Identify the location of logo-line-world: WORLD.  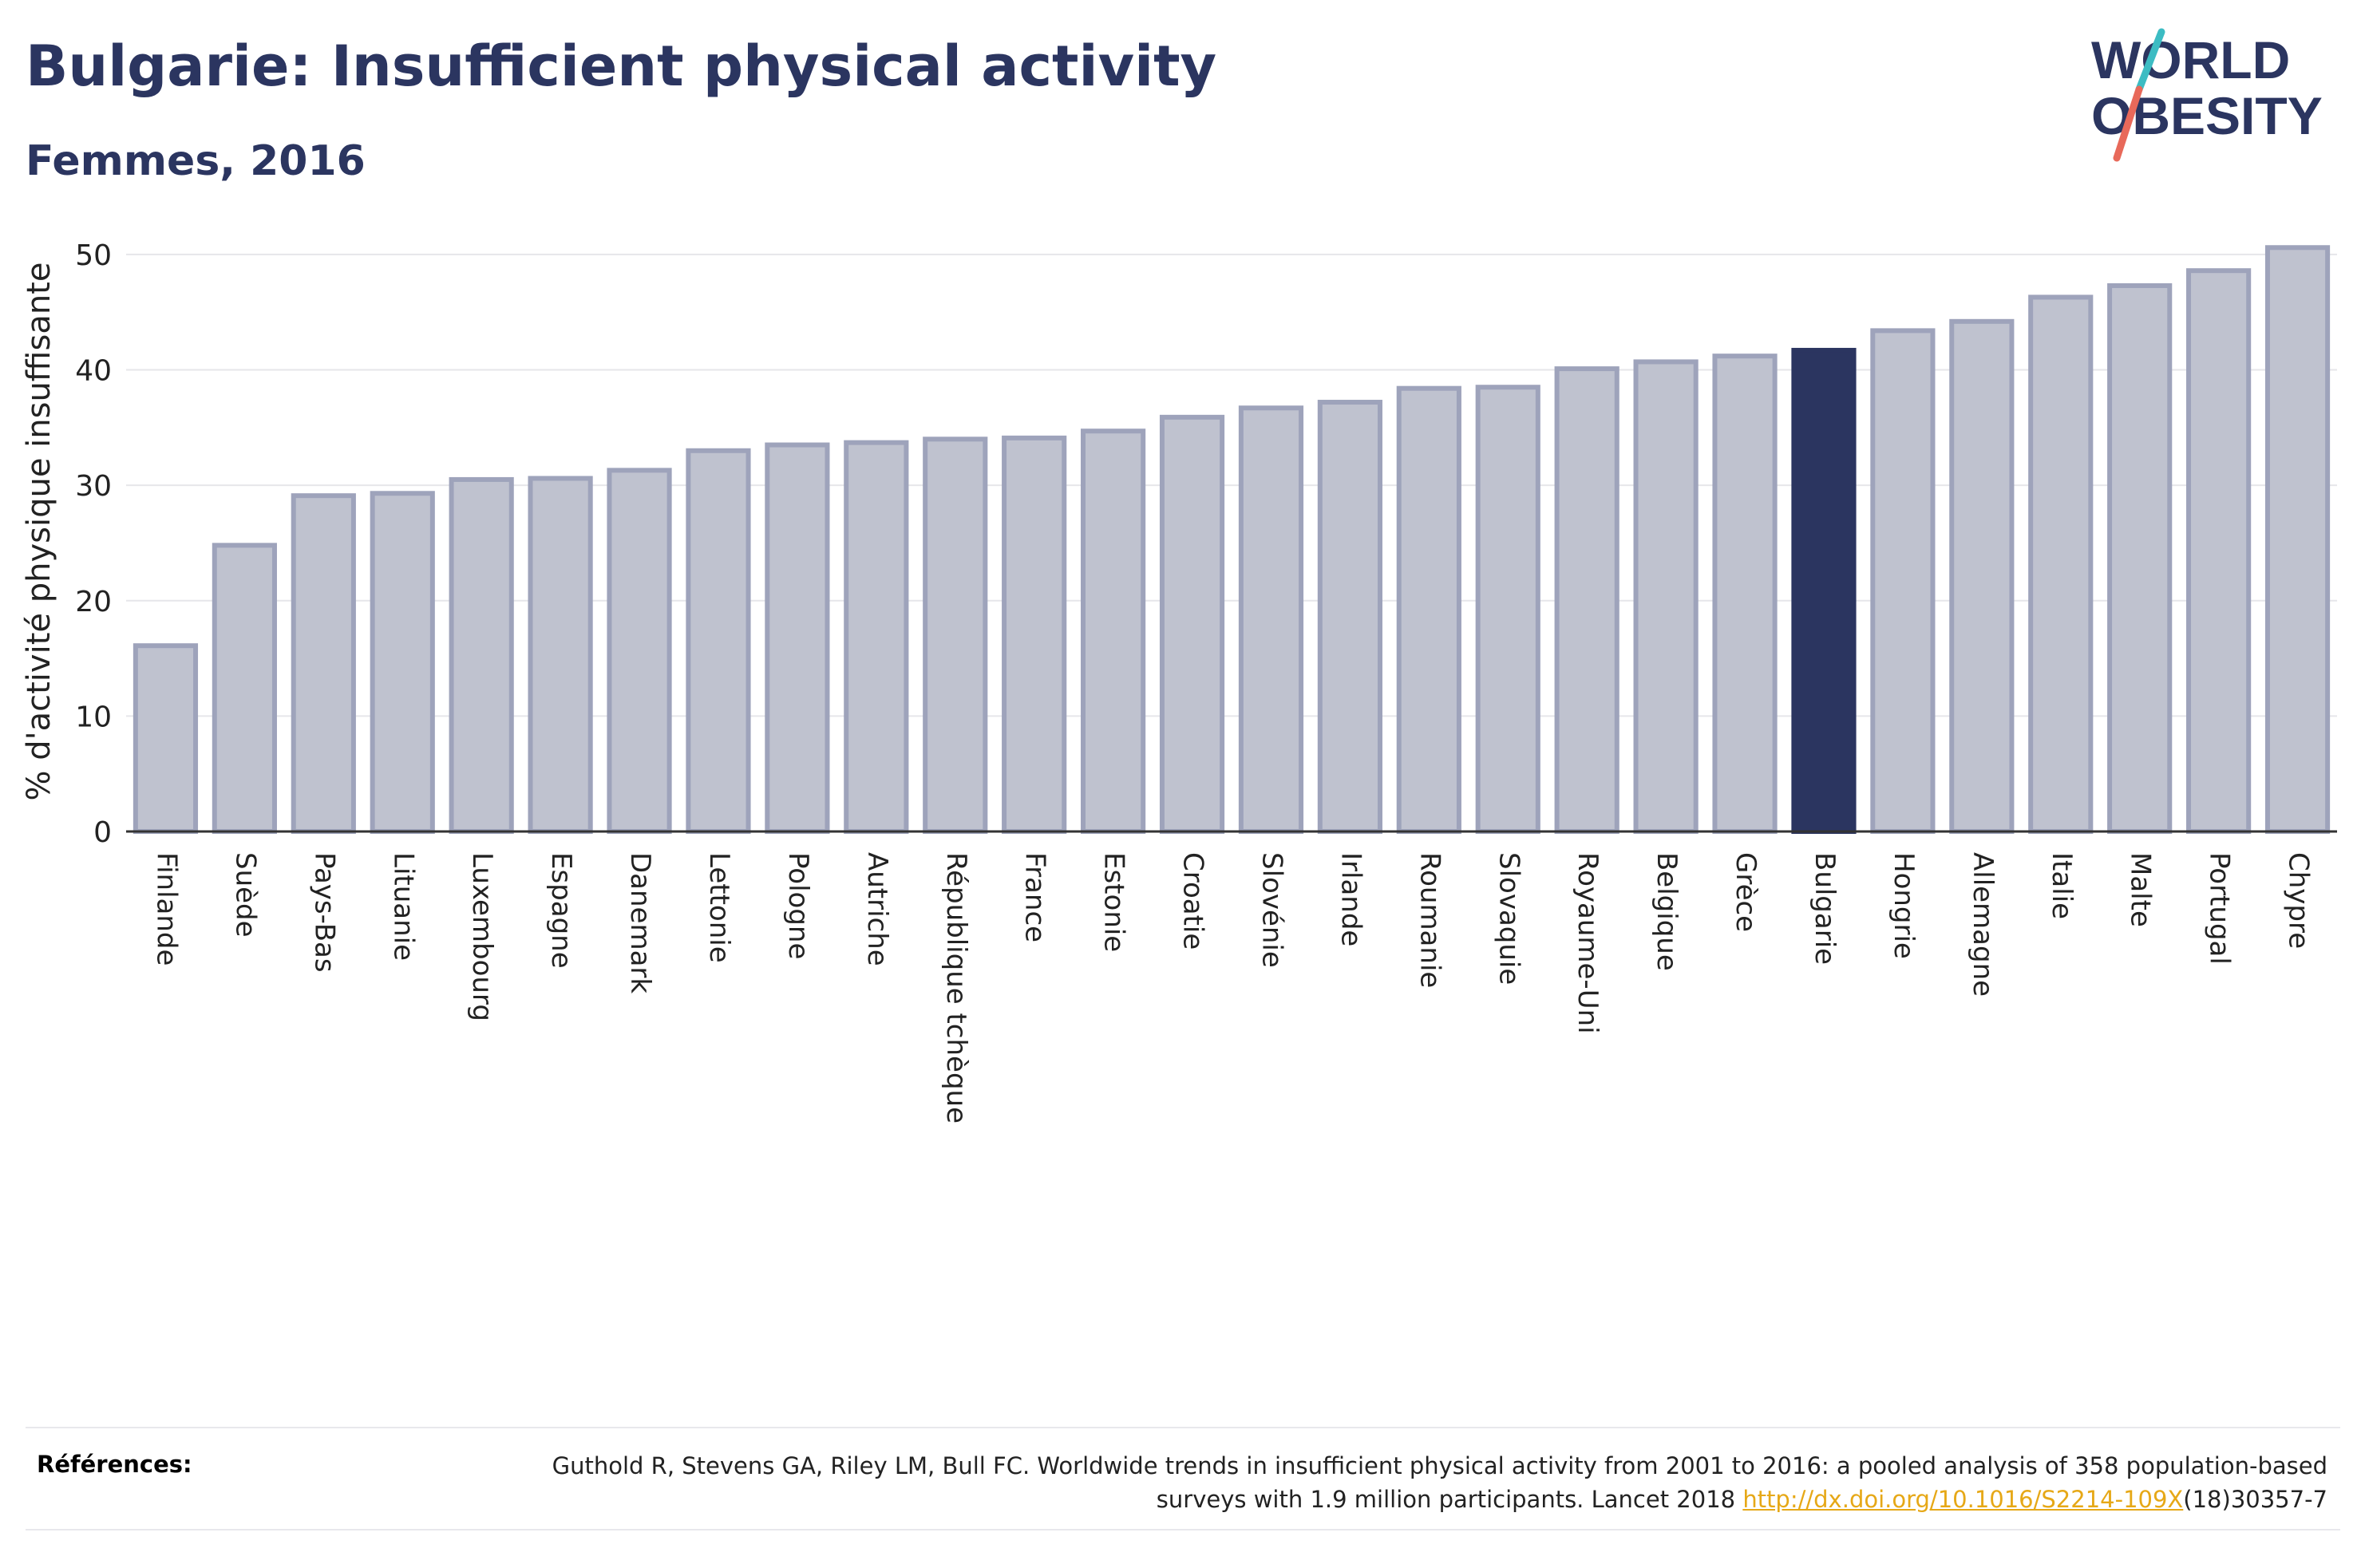
(2190, 59).